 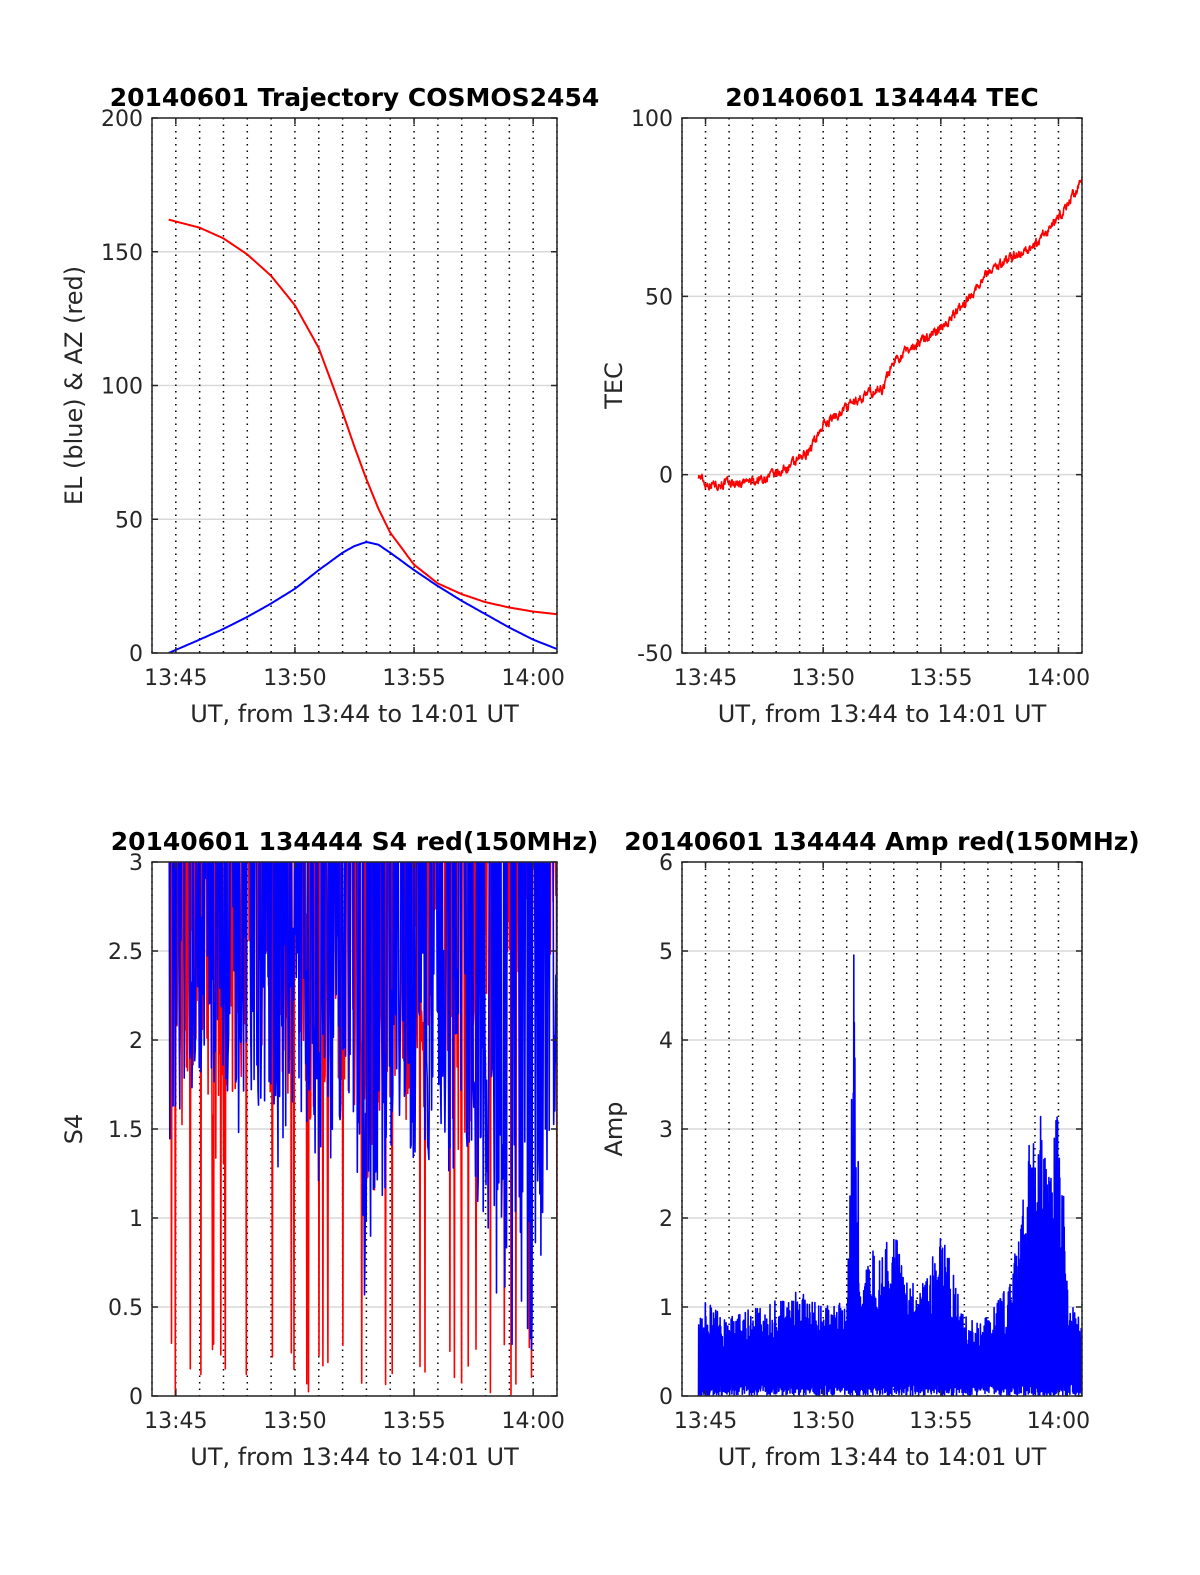 What do you see at coordinates (666, 952) in the screenshot?
I see `y-tick-label: 5` at bounding box center [666, 952].